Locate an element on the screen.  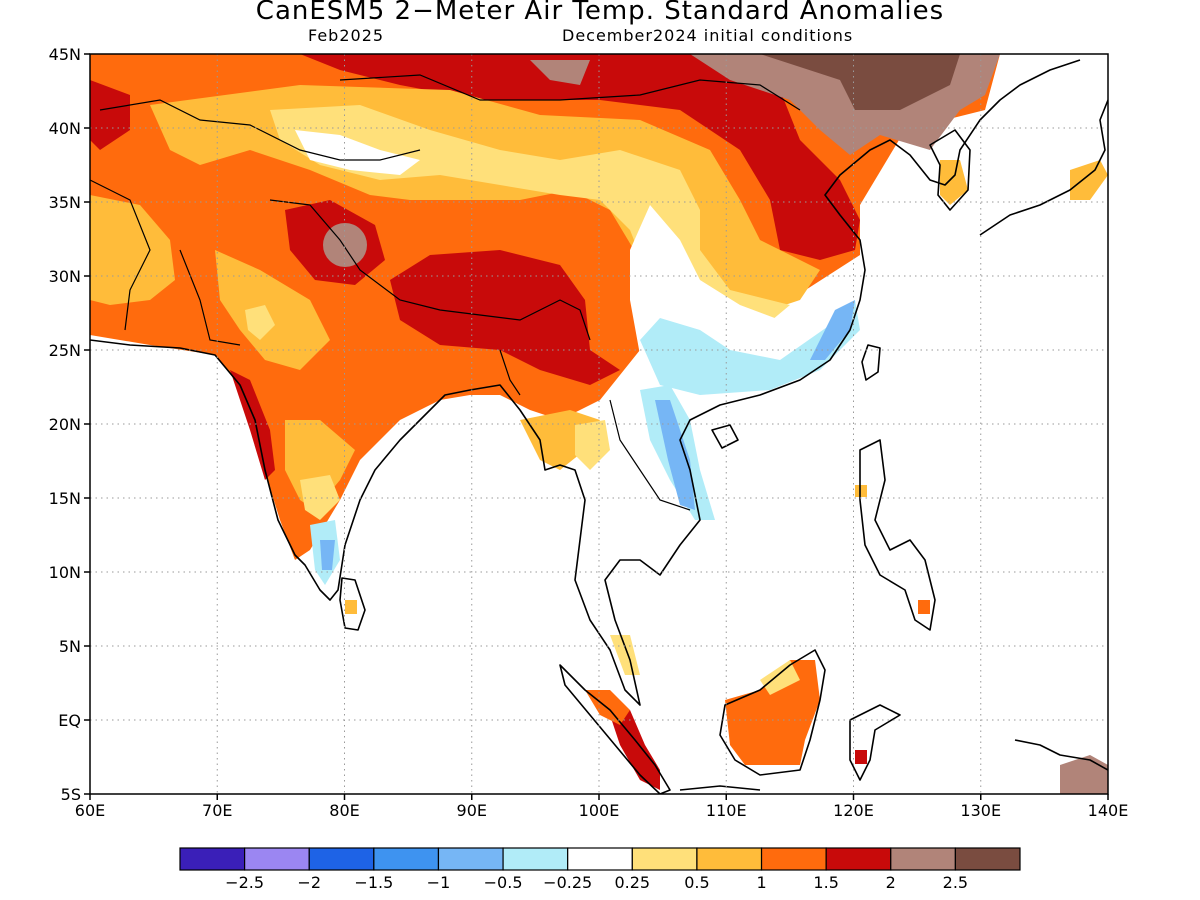
anomaly-region-darkred-north is located at coordinates (580, 157).